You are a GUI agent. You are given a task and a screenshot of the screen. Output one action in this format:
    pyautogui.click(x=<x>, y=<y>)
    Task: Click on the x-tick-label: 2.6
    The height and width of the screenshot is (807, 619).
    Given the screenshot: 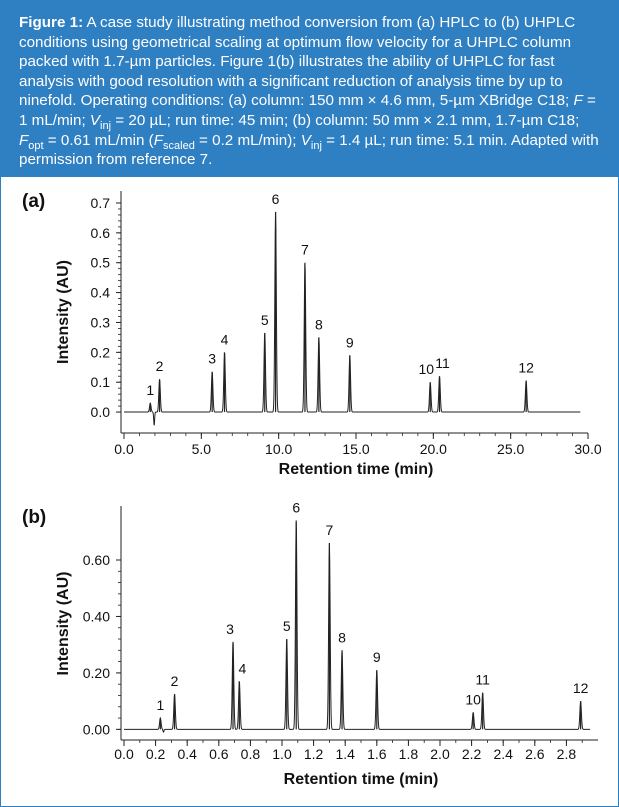 What is the action you would take?
    pyautogui.click(x=535, y=754)
    